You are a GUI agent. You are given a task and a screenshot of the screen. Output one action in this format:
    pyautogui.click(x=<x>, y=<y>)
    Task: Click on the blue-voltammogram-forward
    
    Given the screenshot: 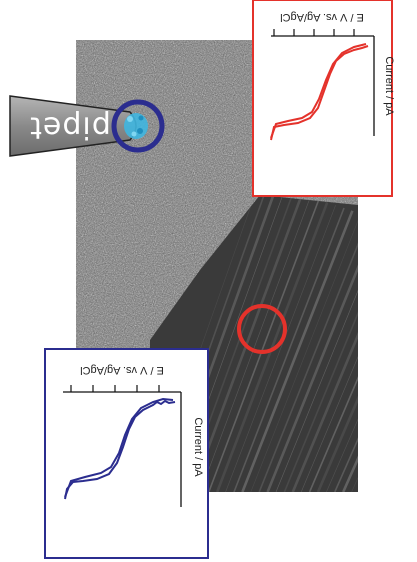 What is the action you would take?
    pyautogui.click(x=120, y=449)
    